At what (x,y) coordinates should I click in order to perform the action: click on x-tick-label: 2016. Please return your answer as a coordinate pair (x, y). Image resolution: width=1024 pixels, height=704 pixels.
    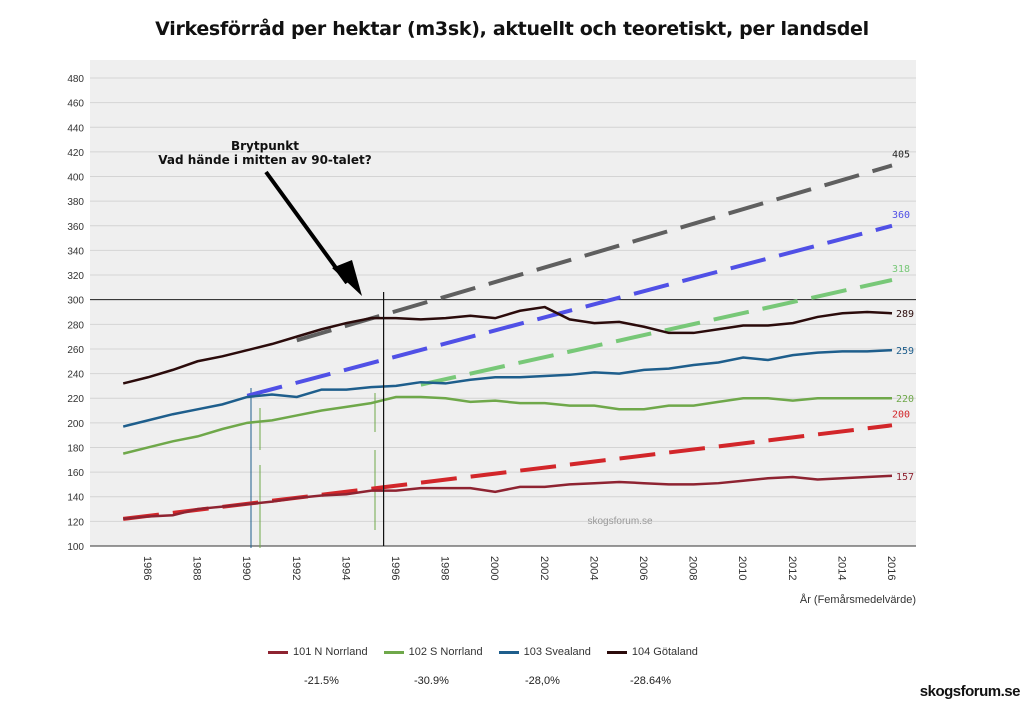
    Looking at the image, I should click on (891, 568).